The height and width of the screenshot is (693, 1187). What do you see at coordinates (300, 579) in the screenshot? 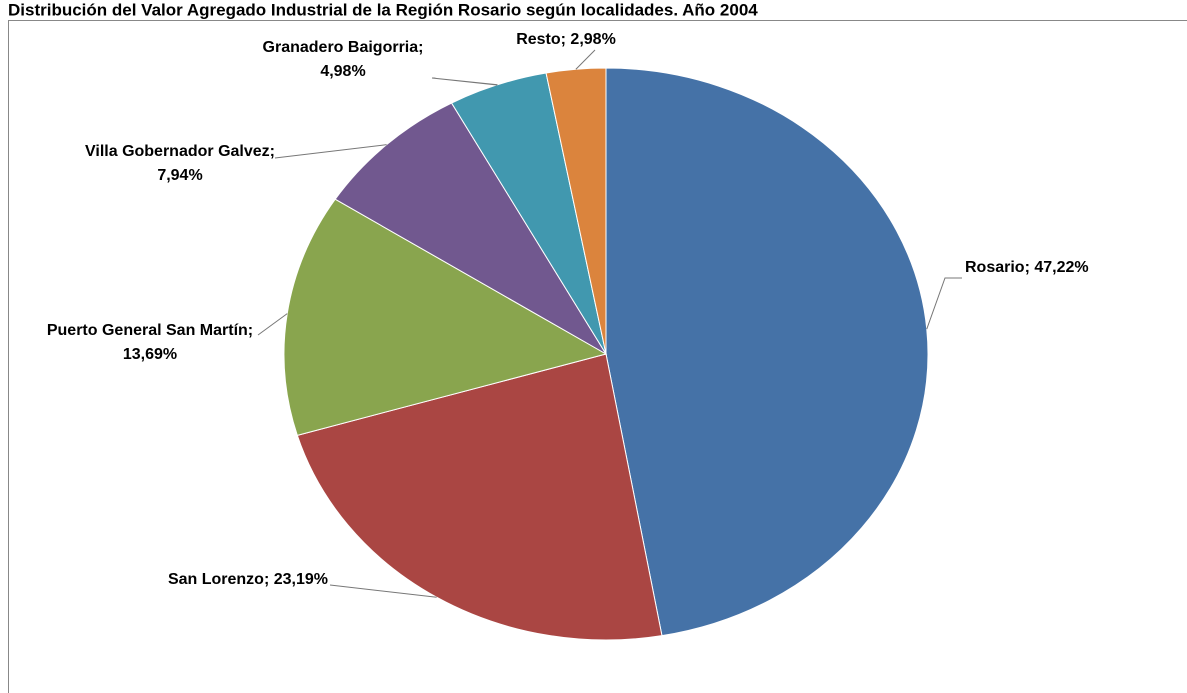
I see `label-value: 23,19%` at bounding box center [300, 579].